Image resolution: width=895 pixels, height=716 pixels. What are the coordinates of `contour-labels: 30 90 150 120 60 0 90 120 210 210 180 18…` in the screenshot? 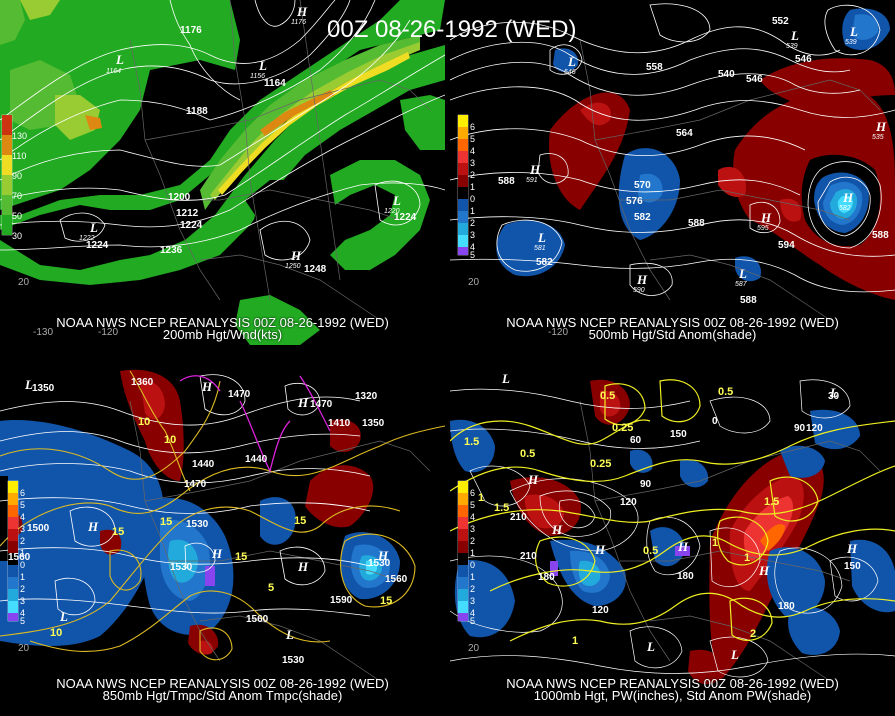 It's located at (685, 503).